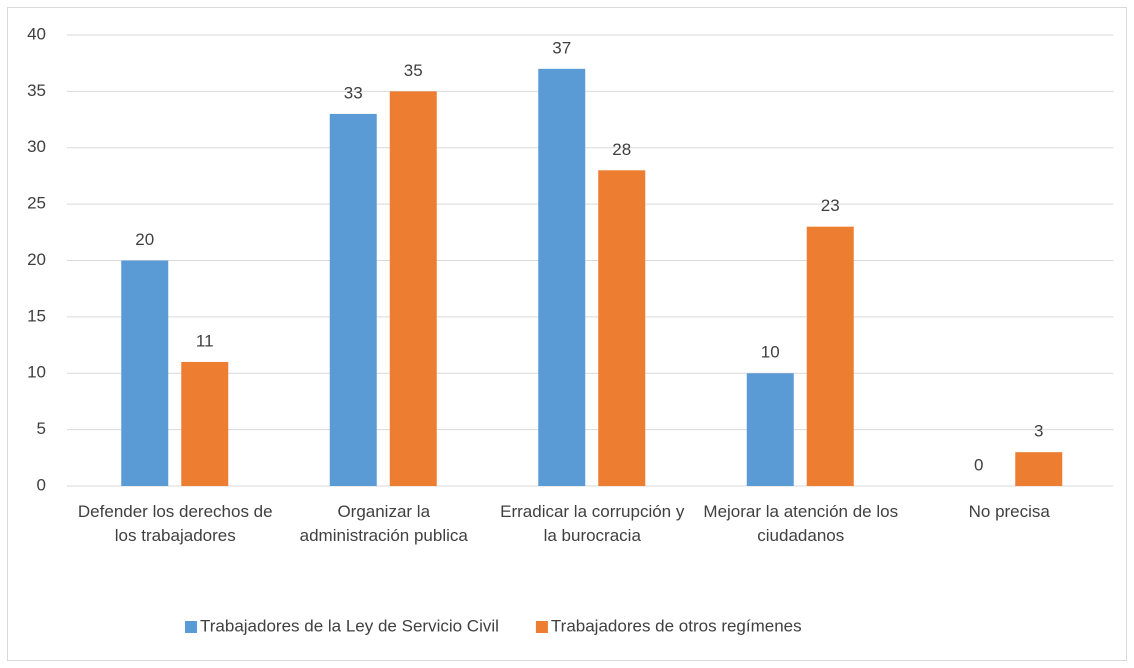 The width and height of the screenshot is (1134, 668). I want to click on y-tick-label: 10, so click(36, 372).